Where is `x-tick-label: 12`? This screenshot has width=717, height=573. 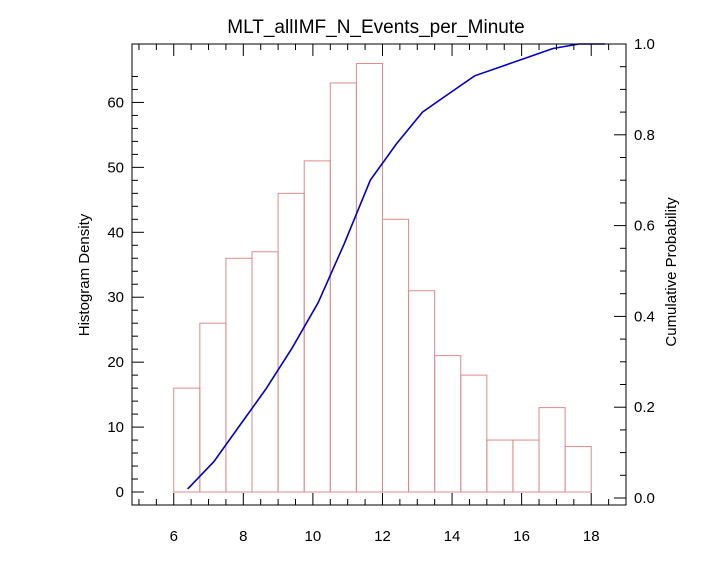
x-tick-label: 12 is located at coordinates (382, 536).